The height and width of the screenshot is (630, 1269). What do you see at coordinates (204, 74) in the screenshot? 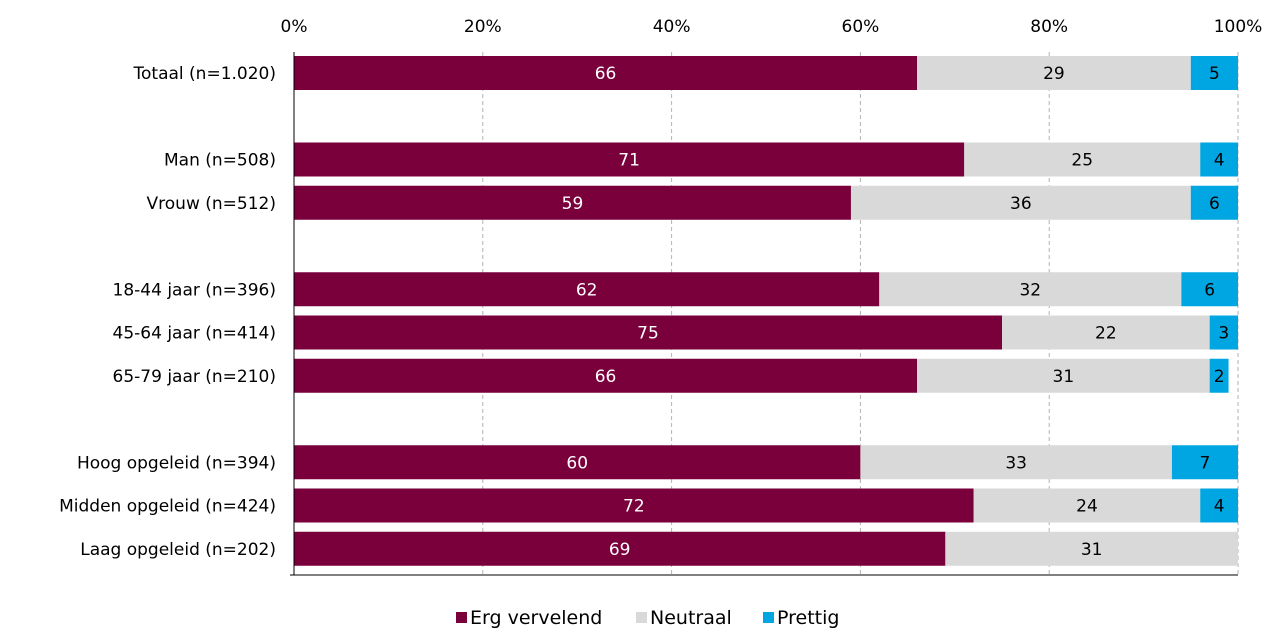
I see `category-label: Totaal (n=1.020)` at bounding box center [204, 74].